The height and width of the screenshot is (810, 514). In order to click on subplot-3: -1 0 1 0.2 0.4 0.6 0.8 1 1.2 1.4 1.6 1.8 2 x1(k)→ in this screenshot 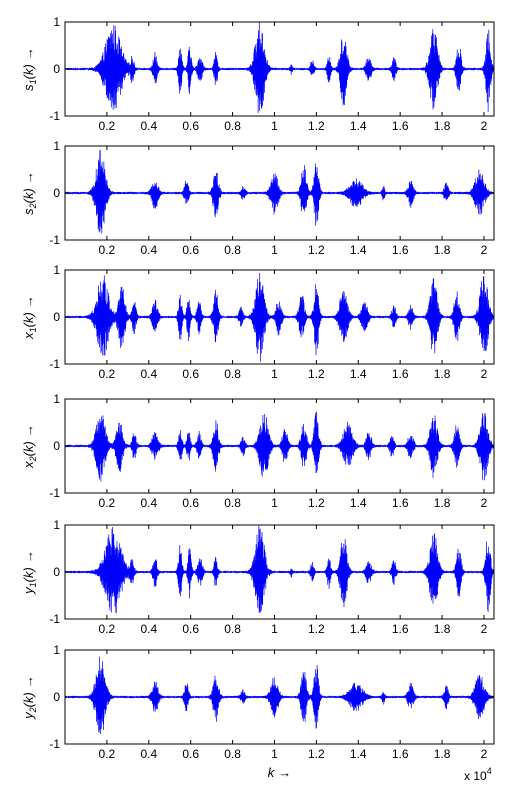, I will do `click(258, 322)`.